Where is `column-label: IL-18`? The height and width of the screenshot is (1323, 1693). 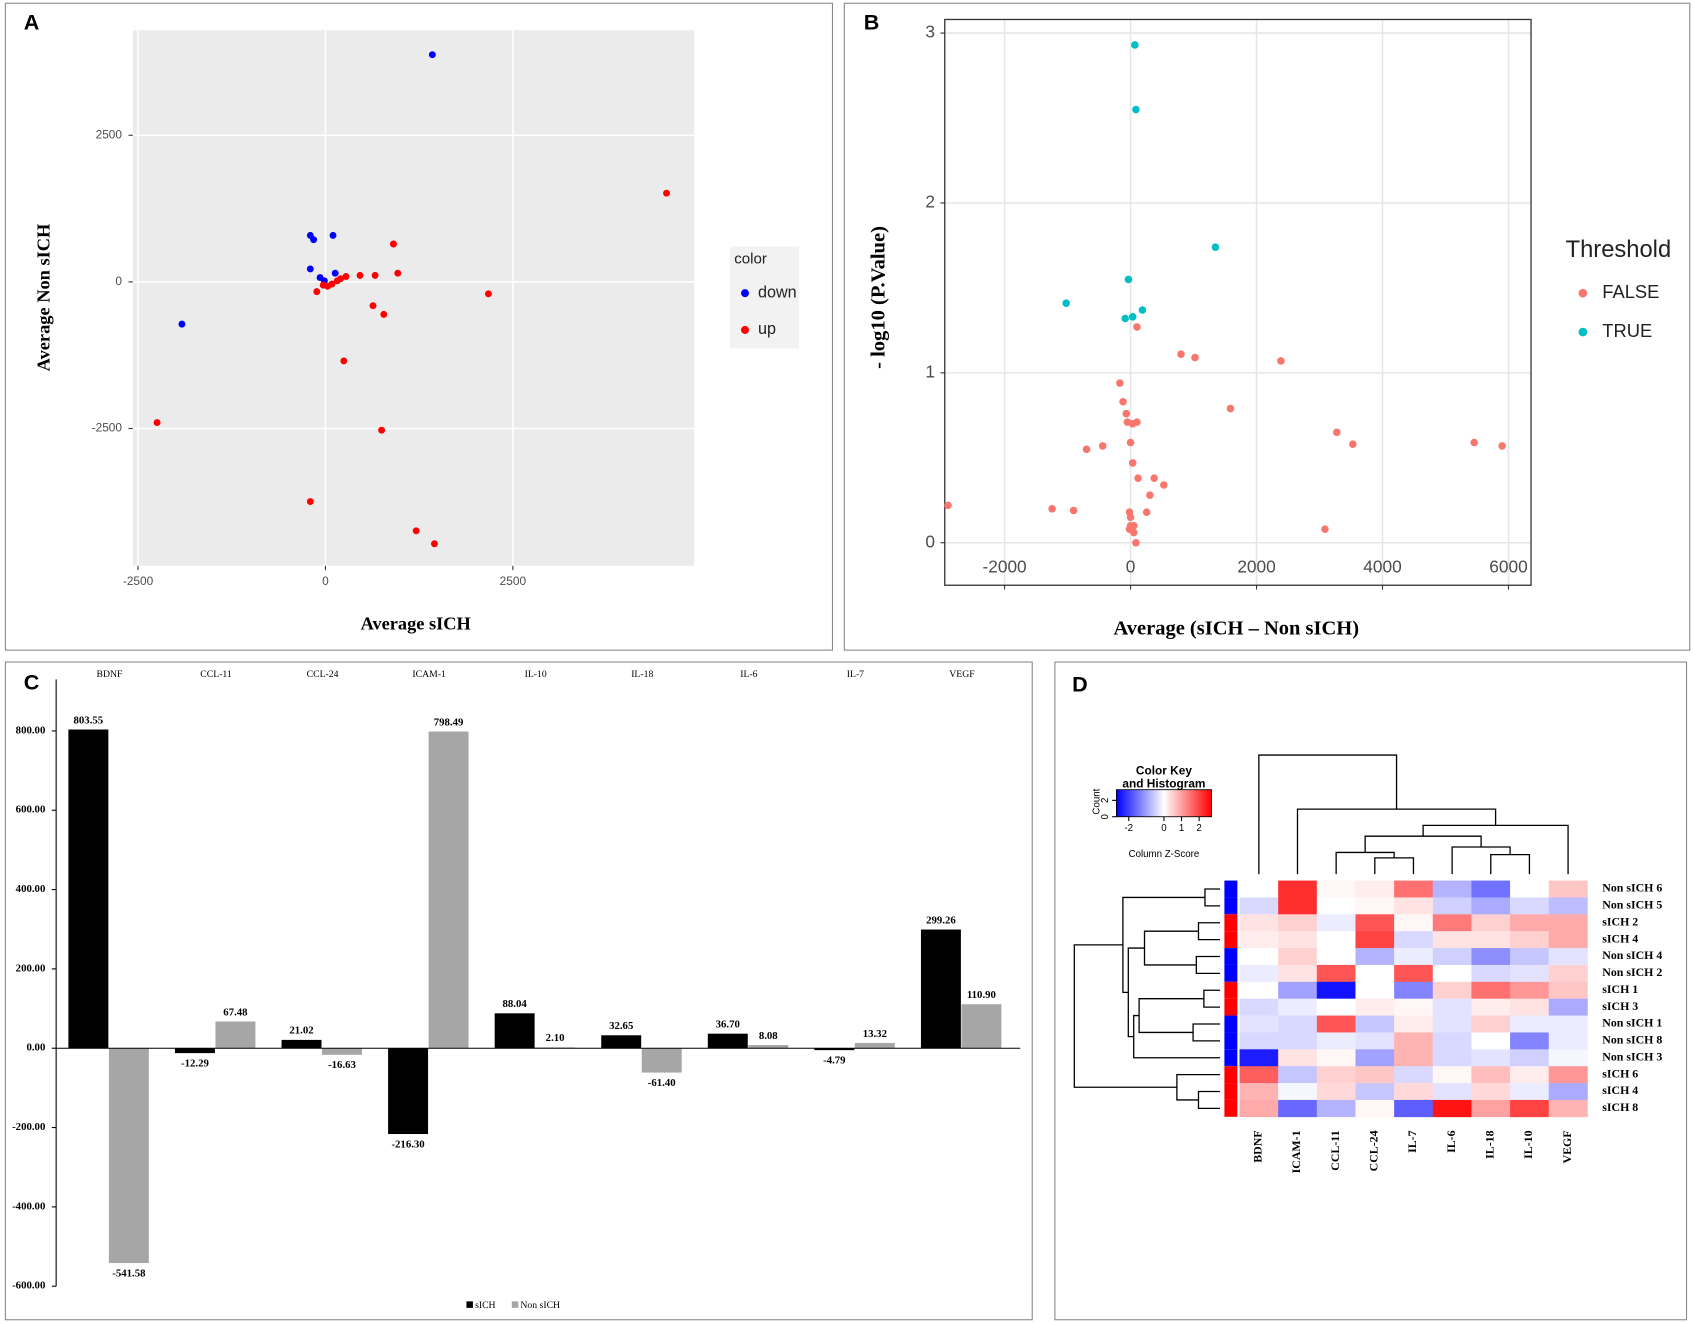 column-label: IL-18 is located at coordinates (1489, 1144).